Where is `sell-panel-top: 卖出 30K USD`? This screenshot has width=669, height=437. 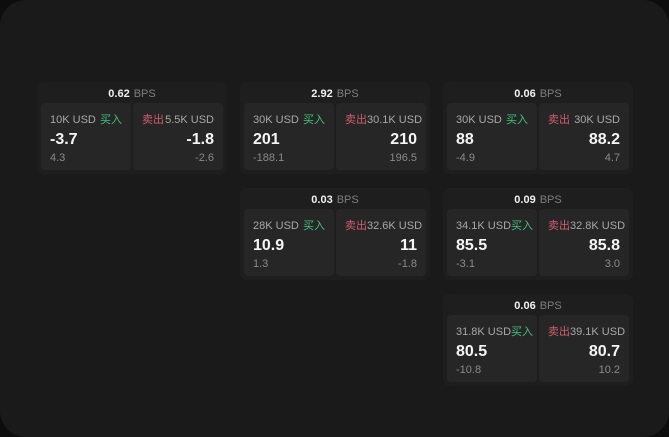
sell-panel-top: 卖出 30K USD is located at coordinates (584, 119).